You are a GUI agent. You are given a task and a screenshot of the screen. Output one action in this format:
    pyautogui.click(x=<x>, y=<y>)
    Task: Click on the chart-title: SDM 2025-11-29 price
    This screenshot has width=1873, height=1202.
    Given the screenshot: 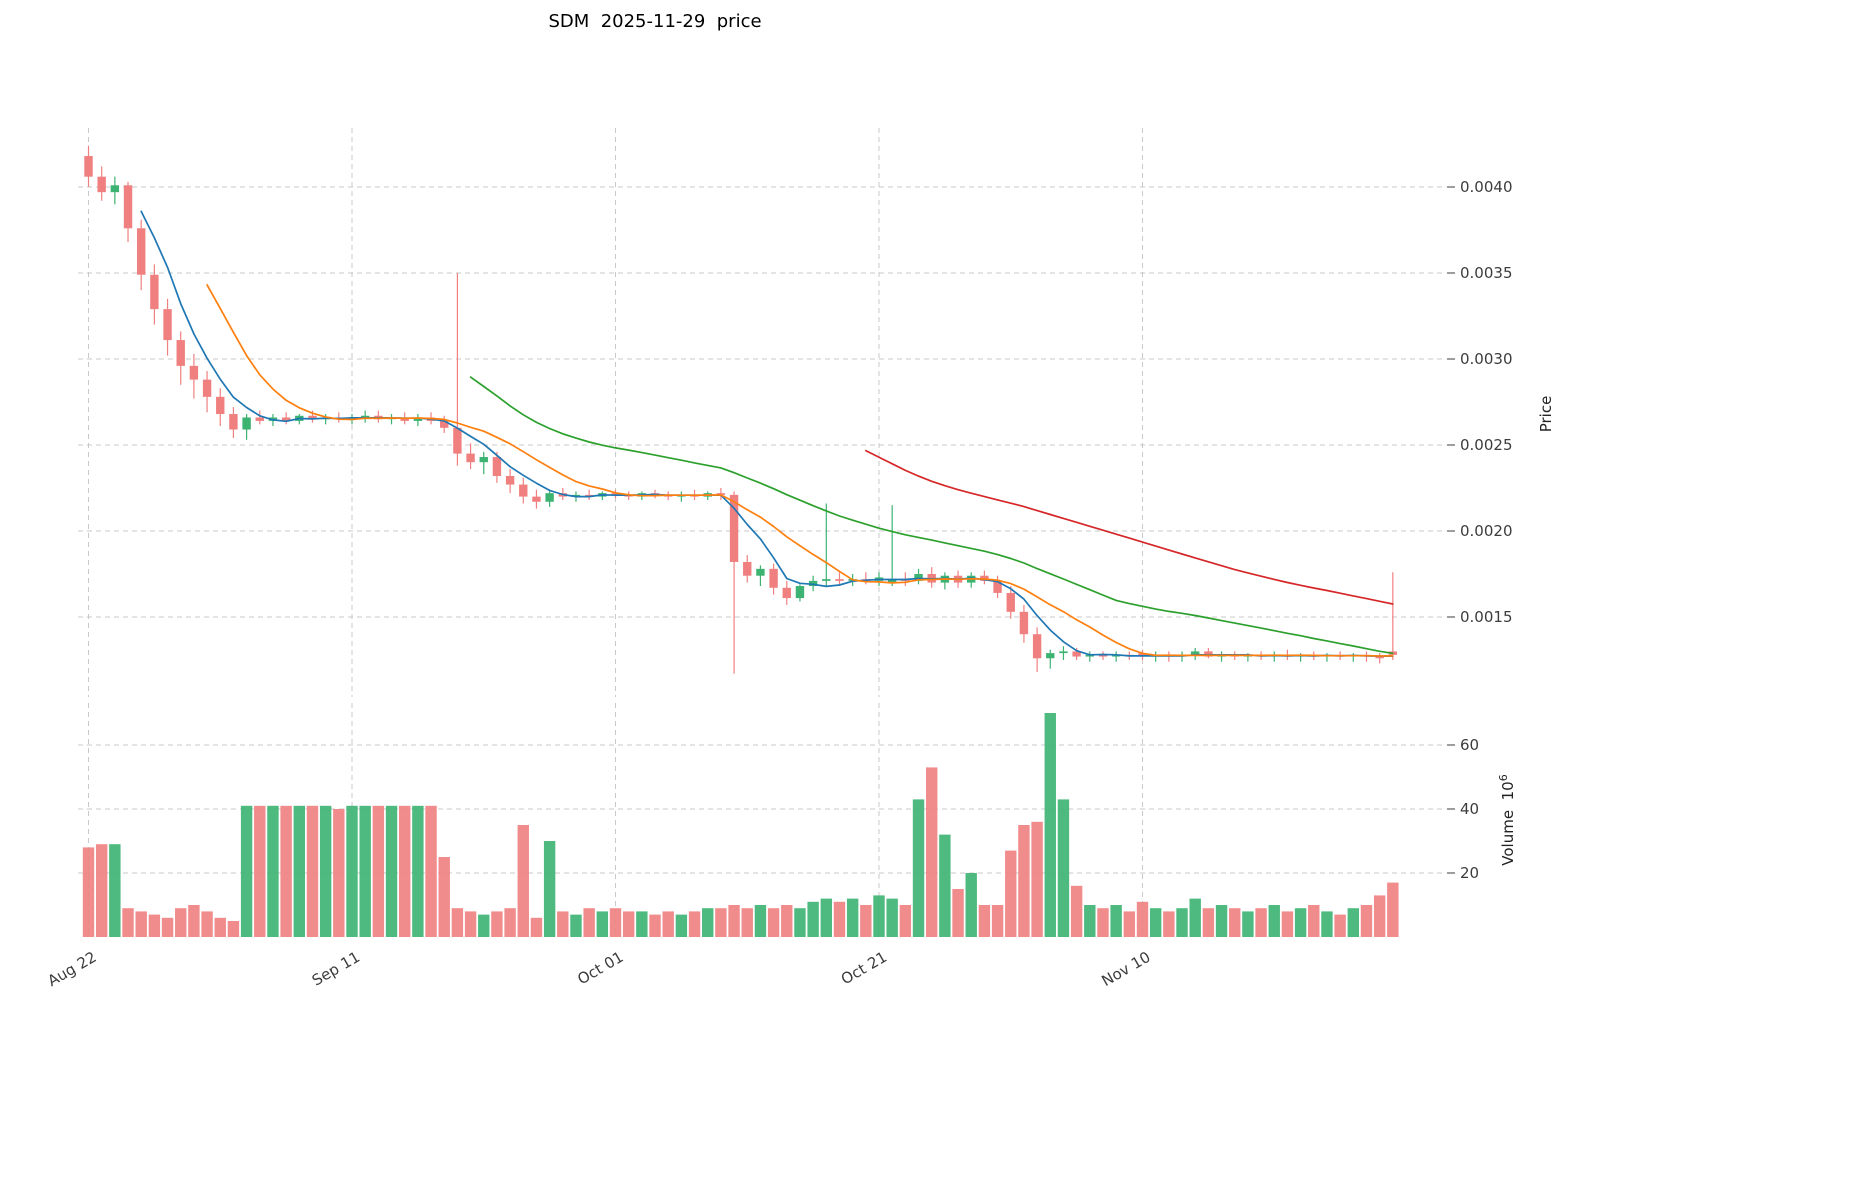 What is the action you would take?
    pyautogui.click(x=655, y=21)
    